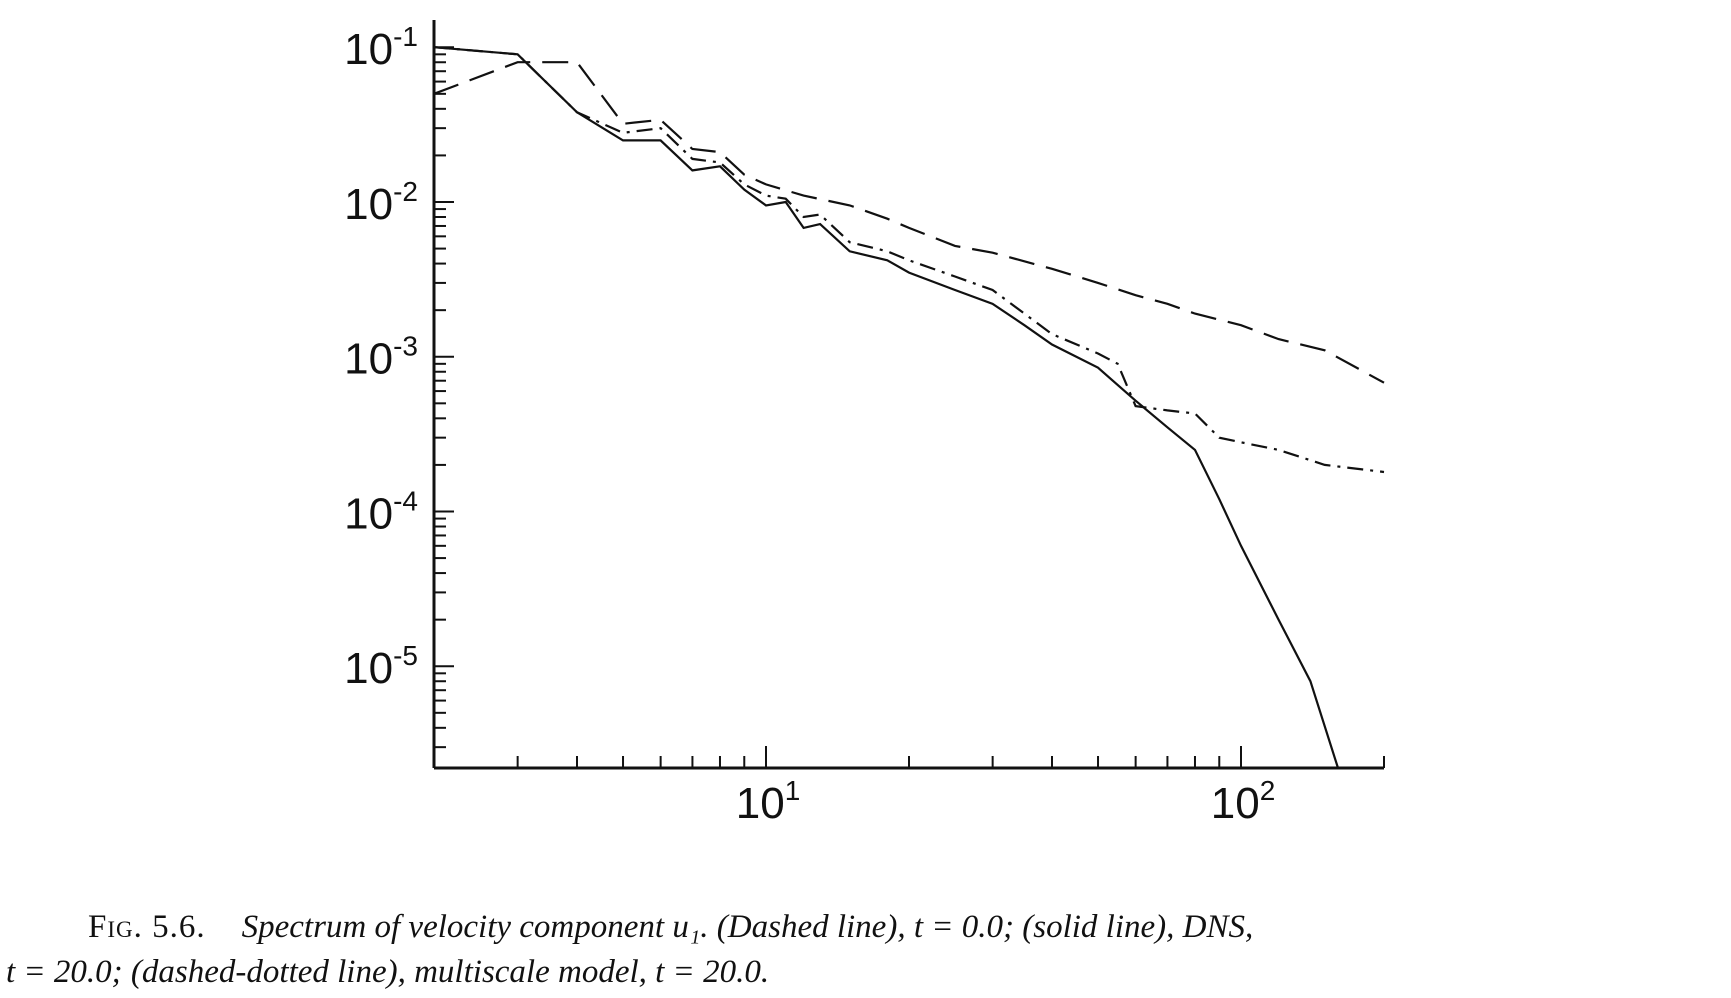 Image resolution: width=1731 pixels, height=998 pixels. I want to click on y-tick-label: 10⁻¹, so click(381, 47).